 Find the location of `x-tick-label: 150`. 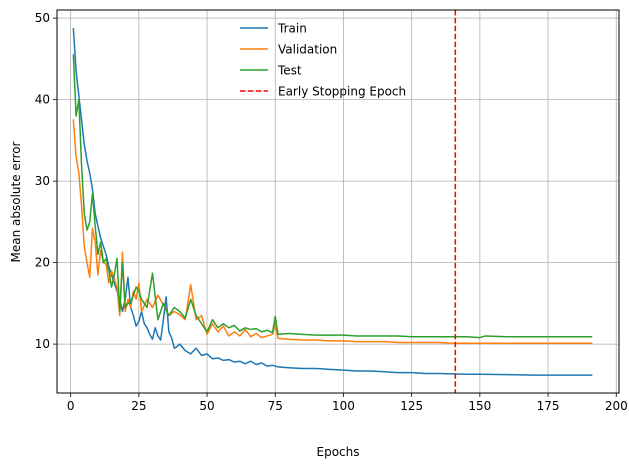

x-tick-label: 150 is located at coordinates (479, 406).